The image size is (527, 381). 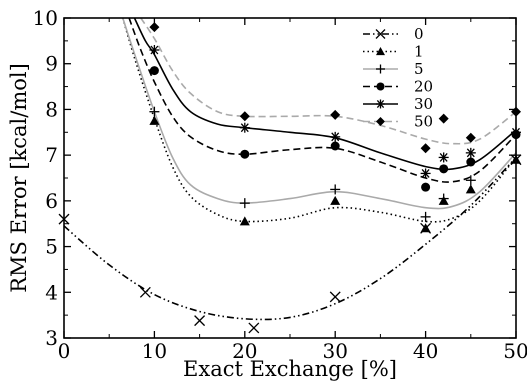 I want to click on y-tick-label: 5, so click(x=51, y=247).